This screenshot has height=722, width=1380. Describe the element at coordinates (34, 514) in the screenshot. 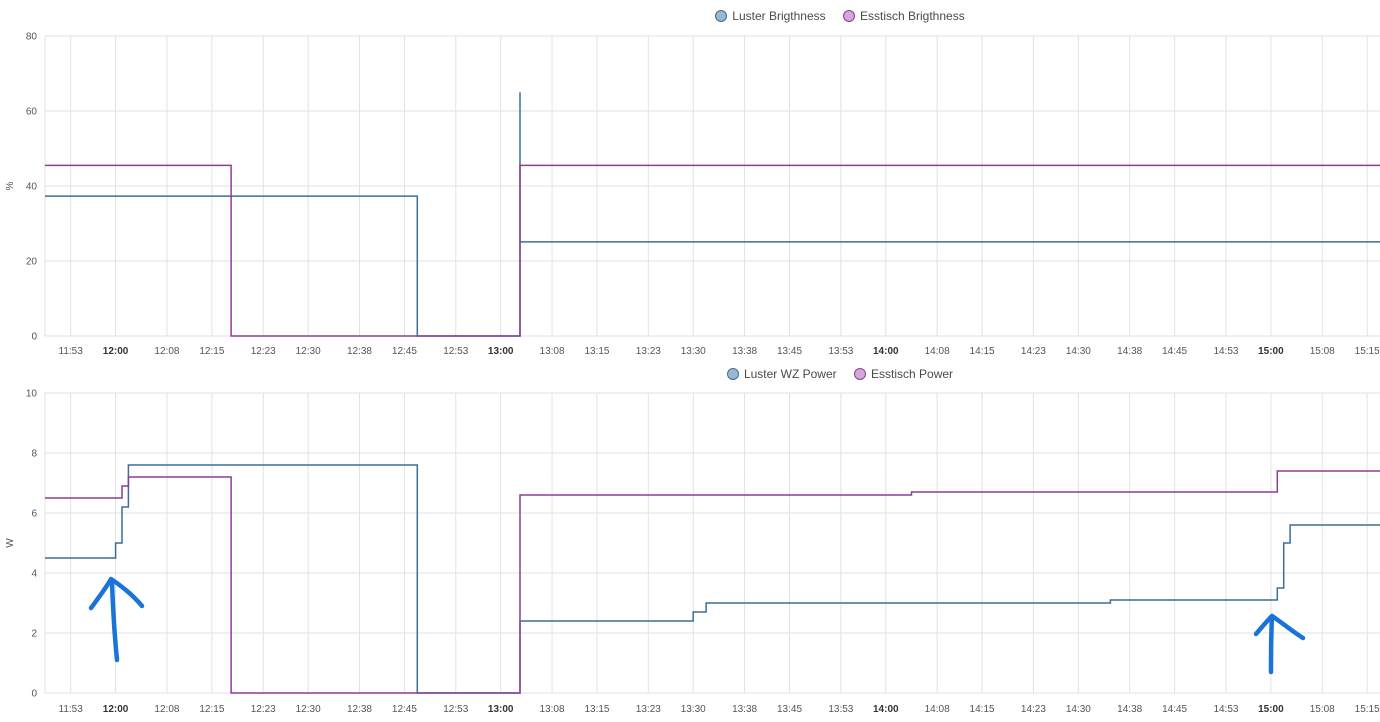

I see `y-tick-label: 6` at that location.